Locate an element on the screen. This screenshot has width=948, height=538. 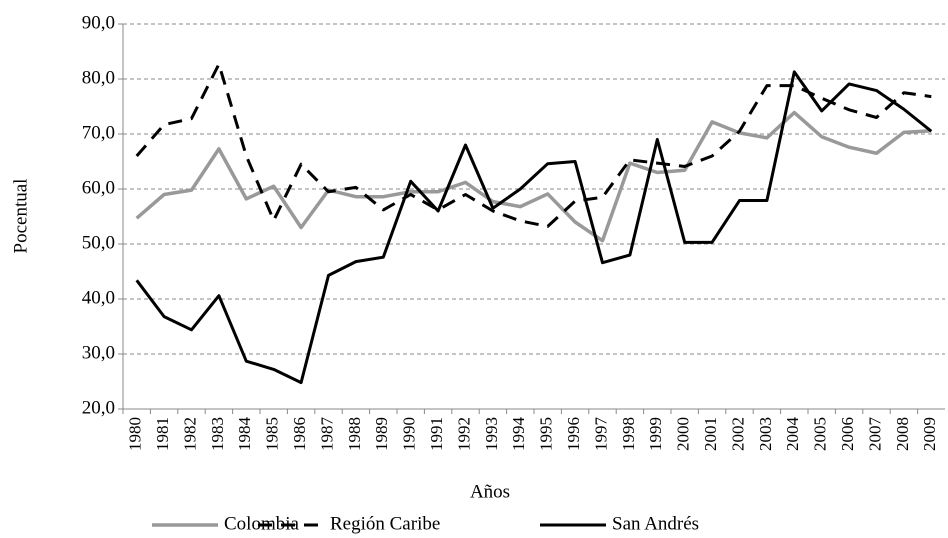
y-tick-label: 80,0 is located at coordinates (98, 77).